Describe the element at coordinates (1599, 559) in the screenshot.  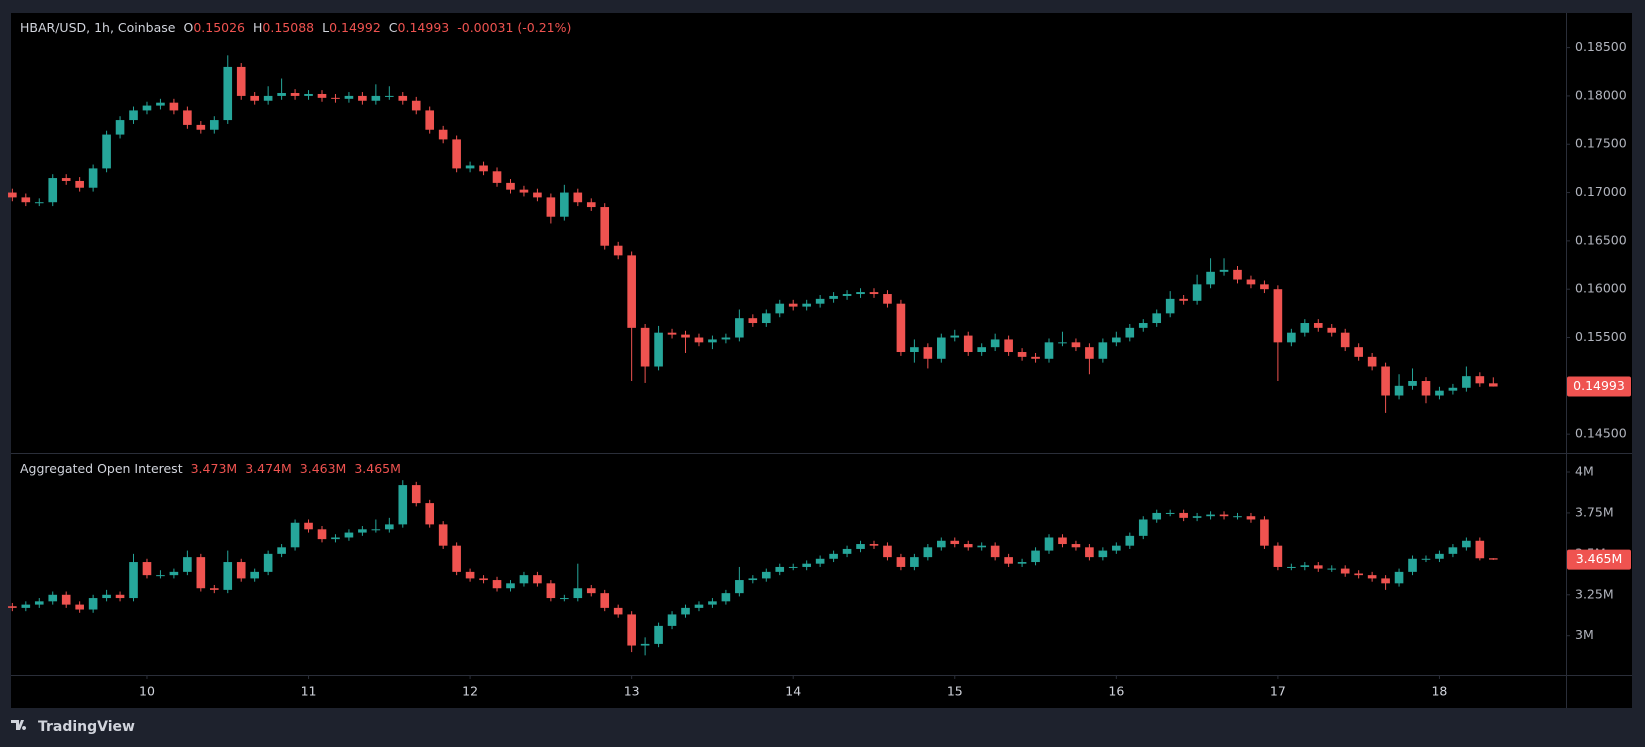
I see `last-value-tag` at that location.